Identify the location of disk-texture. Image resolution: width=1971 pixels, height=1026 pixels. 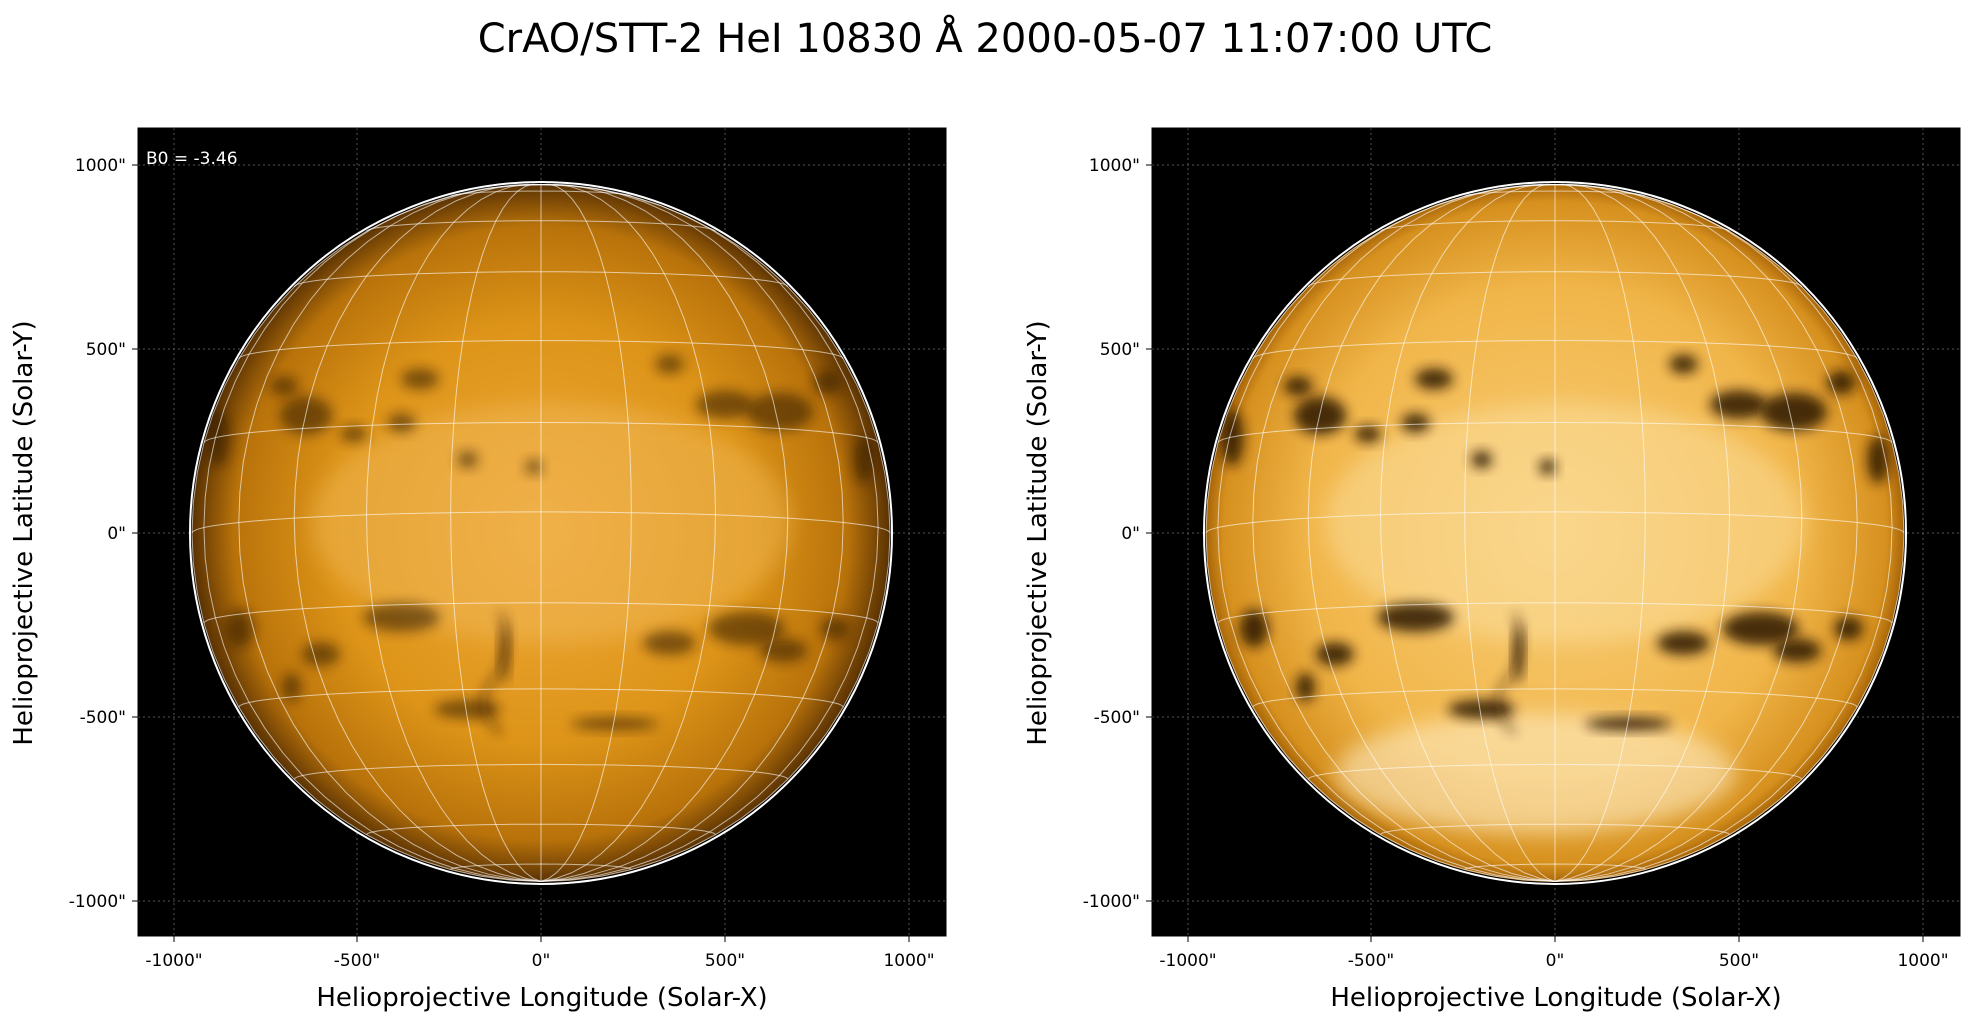
(540, 544).